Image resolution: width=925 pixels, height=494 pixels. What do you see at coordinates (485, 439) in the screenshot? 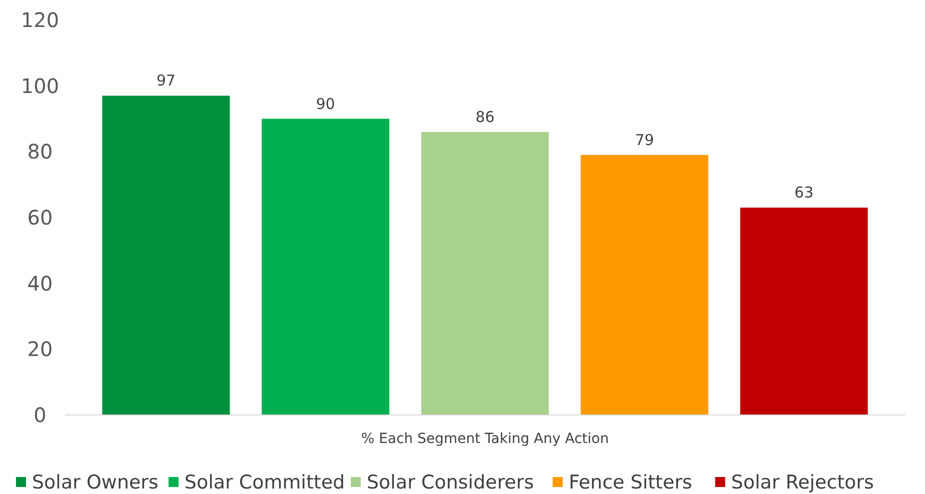
I see `x-tick-label: % Each Segment Taking Any Action` at bounding box center [485, 439].